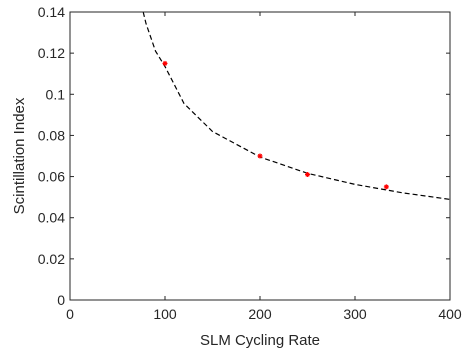 Image resolution: width=467 pixels, height=350 pixels. I want to click on x-tick-label: 100, so click(165, 314).